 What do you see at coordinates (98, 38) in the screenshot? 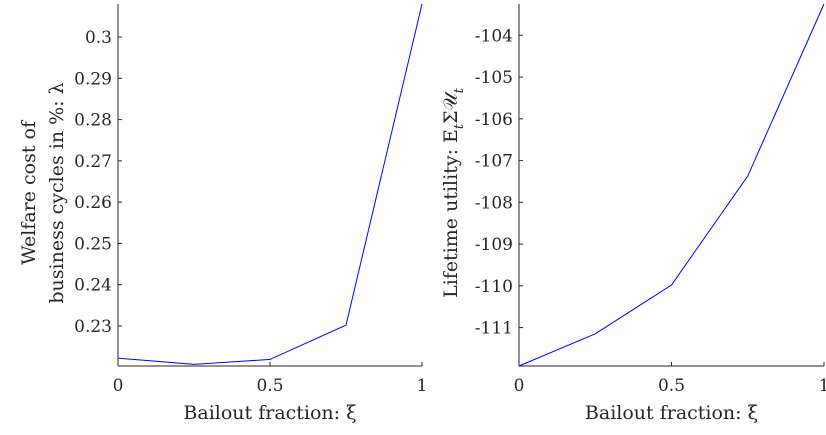
I see `y-tick-label: 0.3` at bounding box center [98, 38].